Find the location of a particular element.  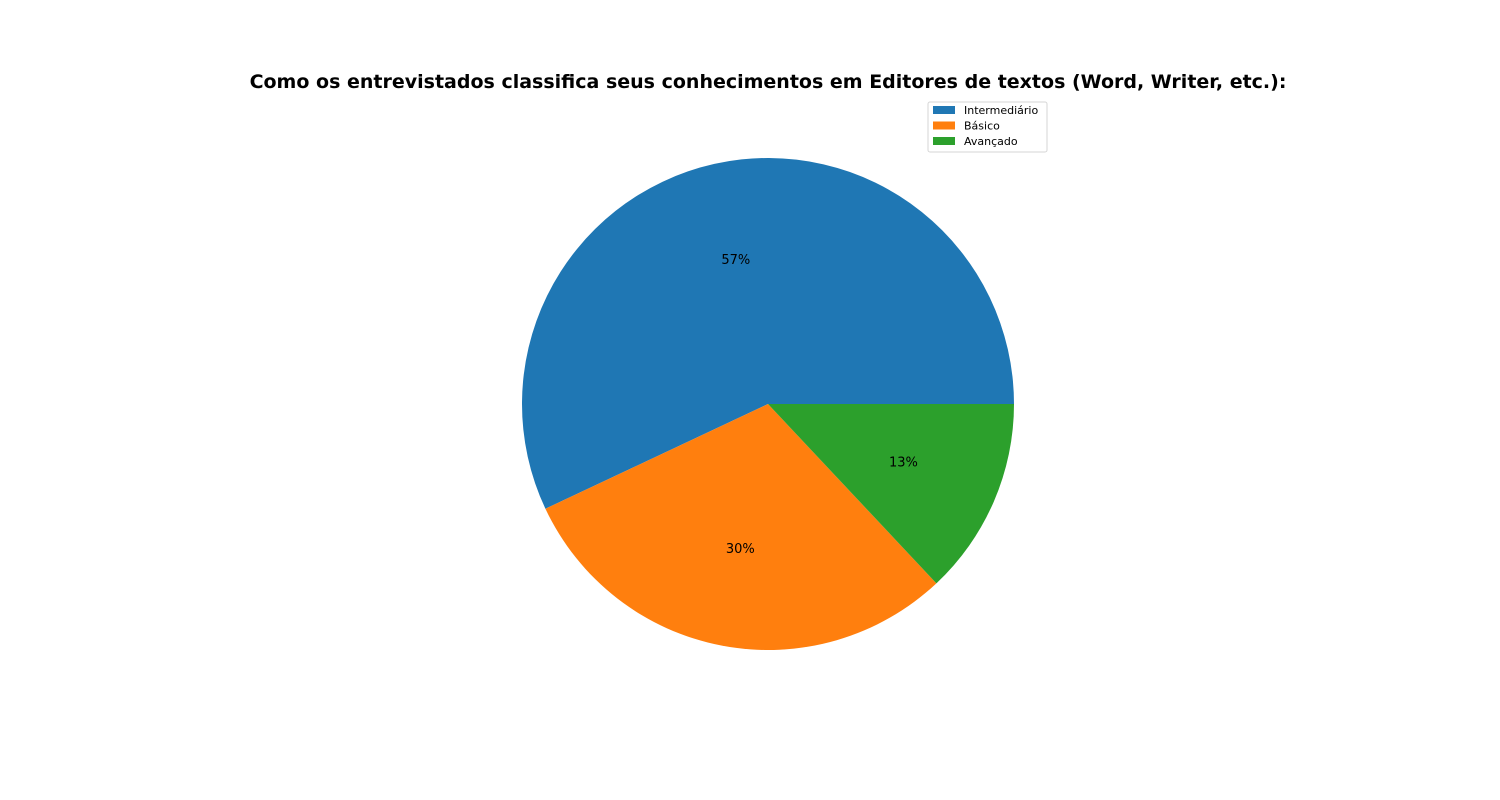

legend: Intermediário Básico Avançado is located at coordinates (987, 127).